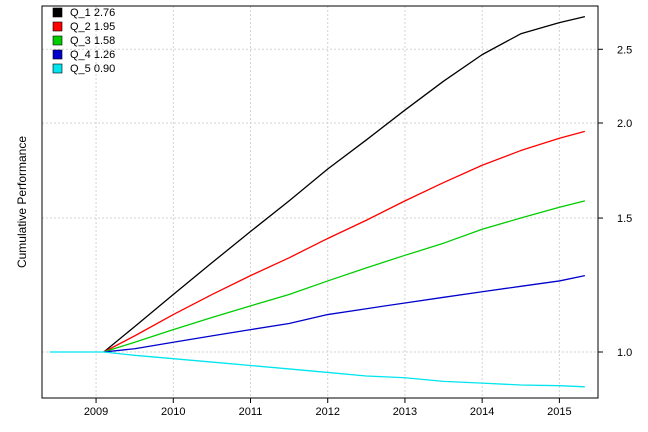 The height and width of the screenshot is (432, 648). What do you see at coordinates (624, 124) in the screenshot?
I see `y-tick-label: 2.0` at bounding box center [624, 124].